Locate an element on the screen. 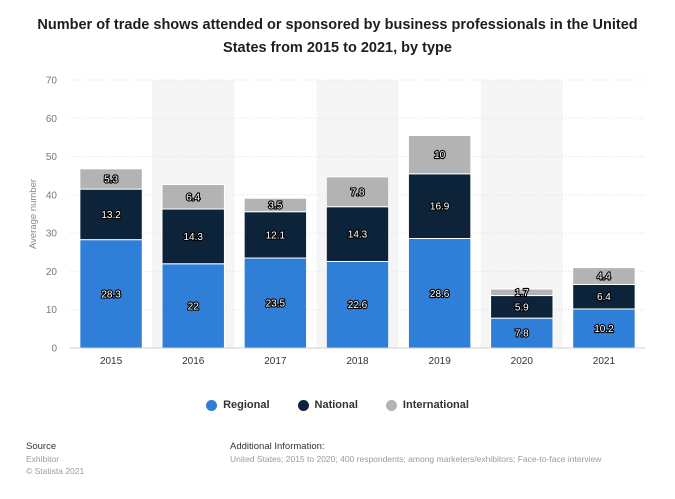 The image size is (675, 499). legend-label-regional: Regional is located at coordinates (246, 405).